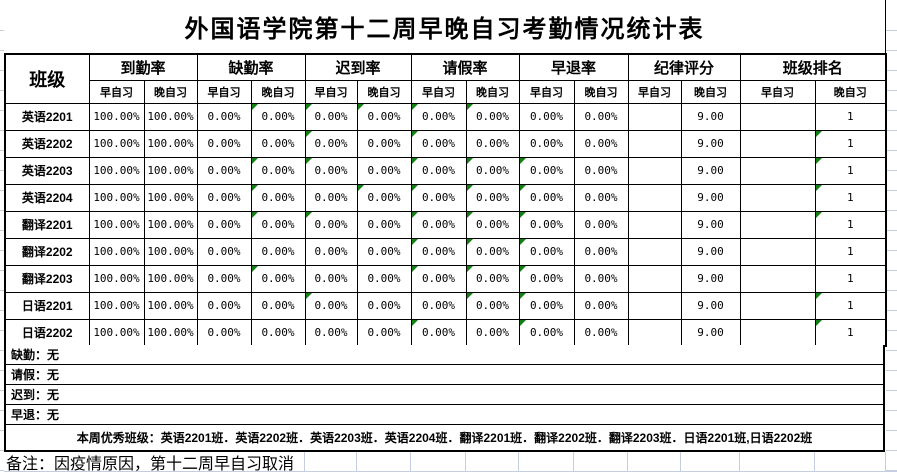 The image size is (897, 474). I want to click on class-name-cell: 翻译2201, so click(47, 224).